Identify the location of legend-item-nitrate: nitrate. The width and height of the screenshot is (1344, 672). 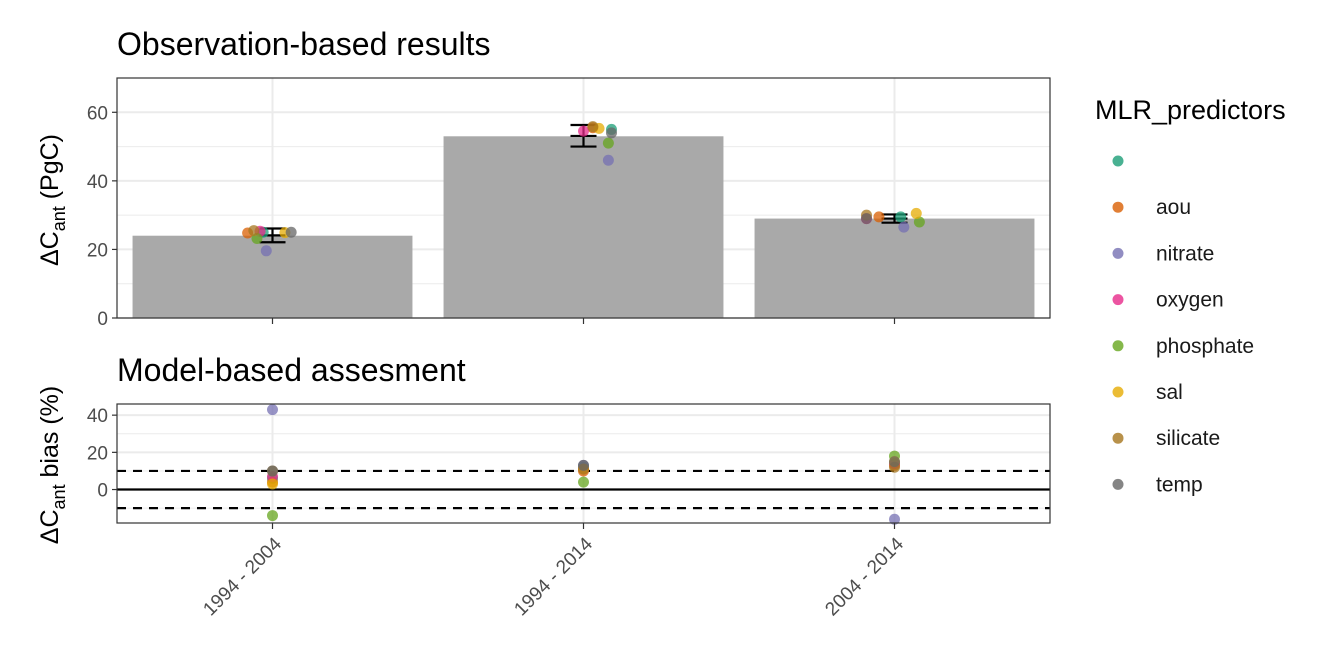
(1163, 253).